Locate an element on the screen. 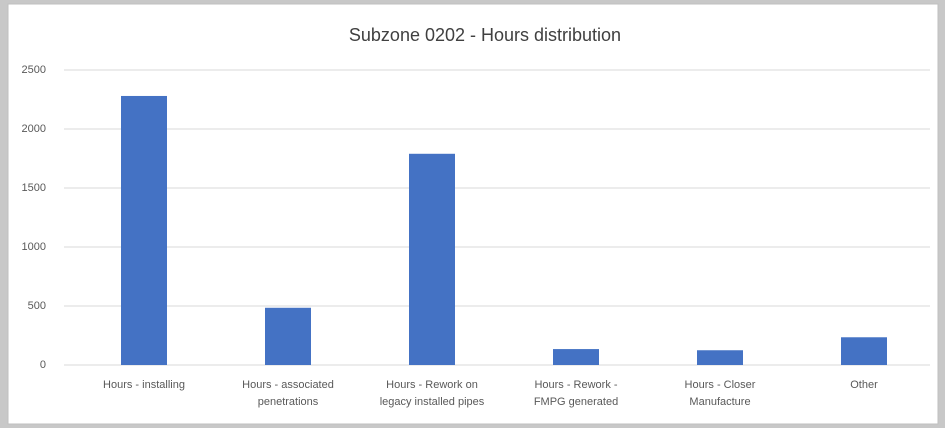 The width and height of the screenshot is (945, 428). y-tick-label: 1000 is located at coordinates (34, 247).